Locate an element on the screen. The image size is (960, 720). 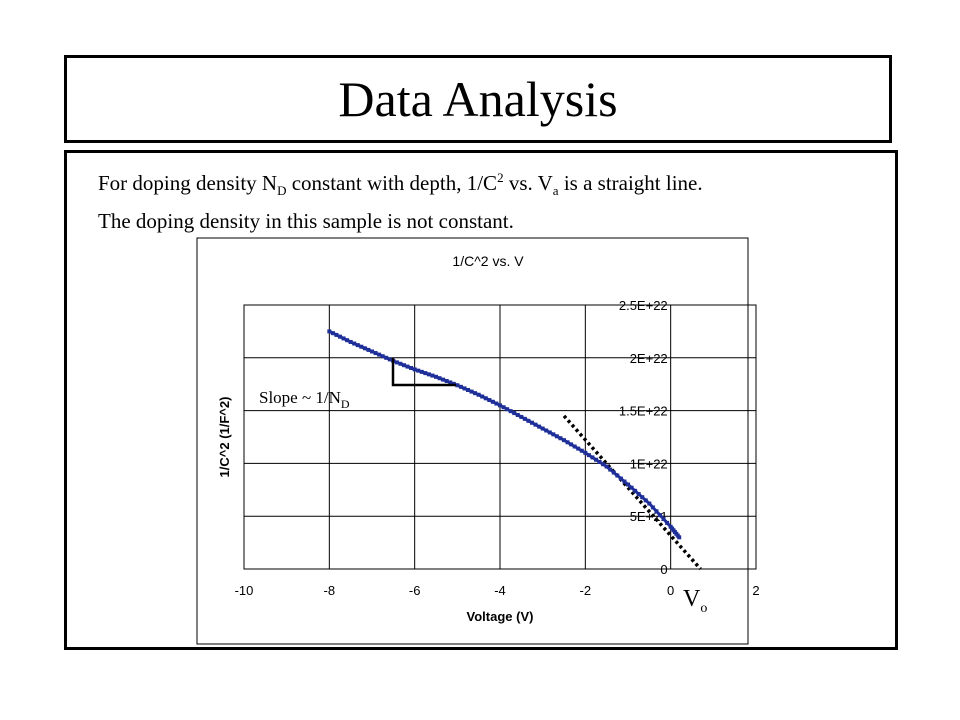
x-tick-label: -2 is located at coordinates (586, 590).